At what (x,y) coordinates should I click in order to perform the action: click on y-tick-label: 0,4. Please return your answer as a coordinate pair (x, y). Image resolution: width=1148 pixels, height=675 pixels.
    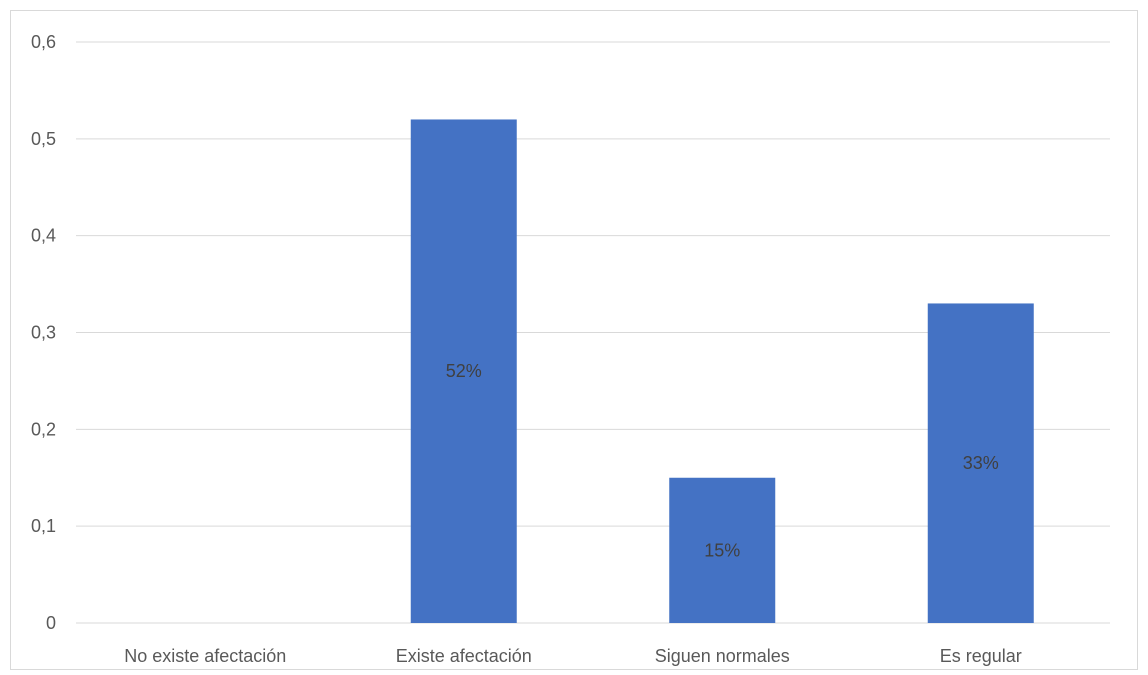
    Looking at the image, I should click on (43, 236).